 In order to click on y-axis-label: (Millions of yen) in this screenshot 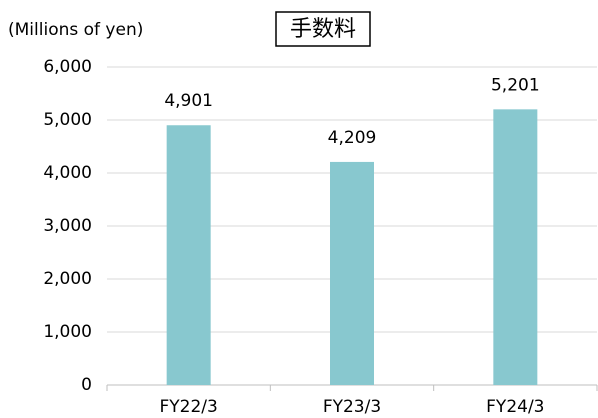, I will do `click(75, 30)`.